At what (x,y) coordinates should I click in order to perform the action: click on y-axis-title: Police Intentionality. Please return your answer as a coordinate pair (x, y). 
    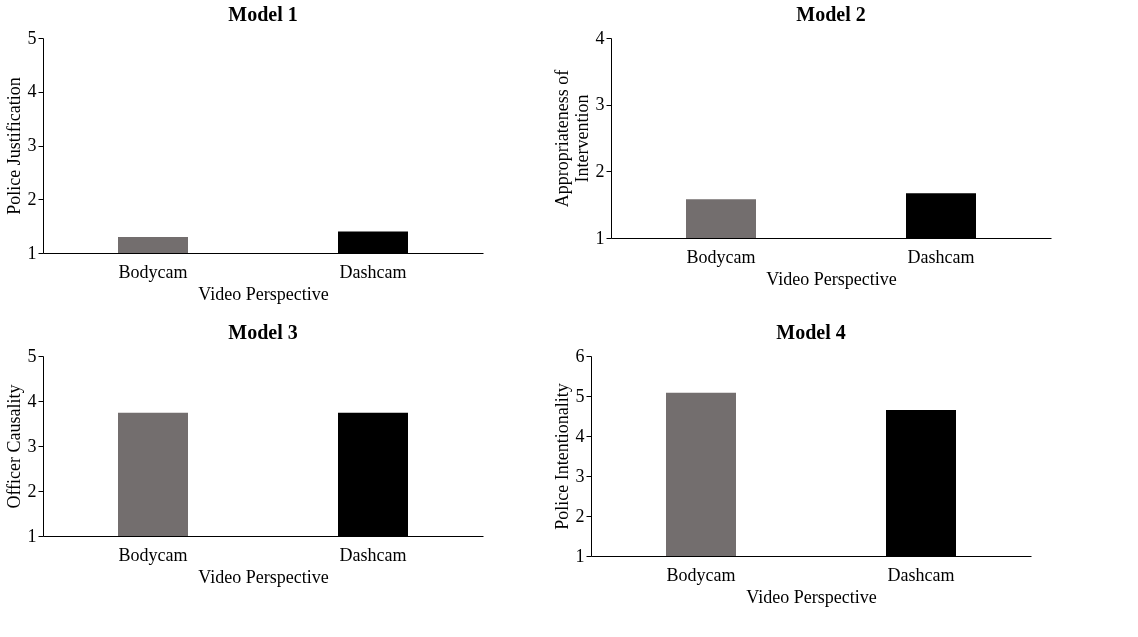
    Looking at the image, I should click on (561, 456).